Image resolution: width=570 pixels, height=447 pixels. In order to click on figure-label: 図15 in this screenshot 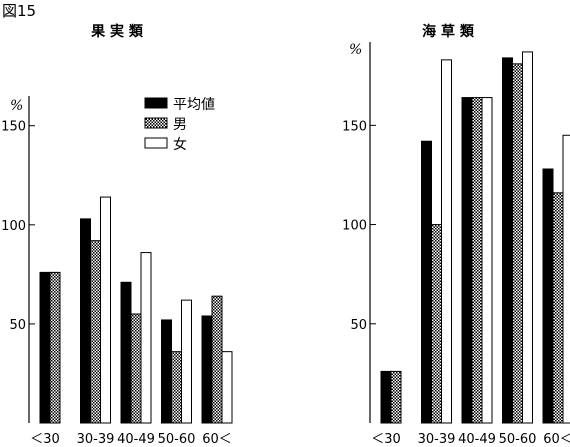, I will do `click(19, 11)`.